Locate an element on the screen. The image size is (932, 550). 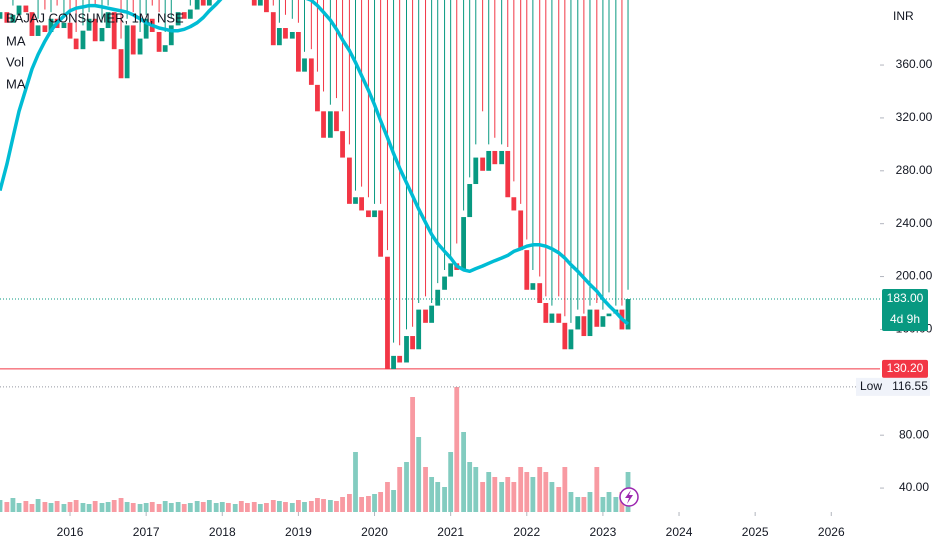
y-tick-label: 240.00 is located at coordinates (914, 223).